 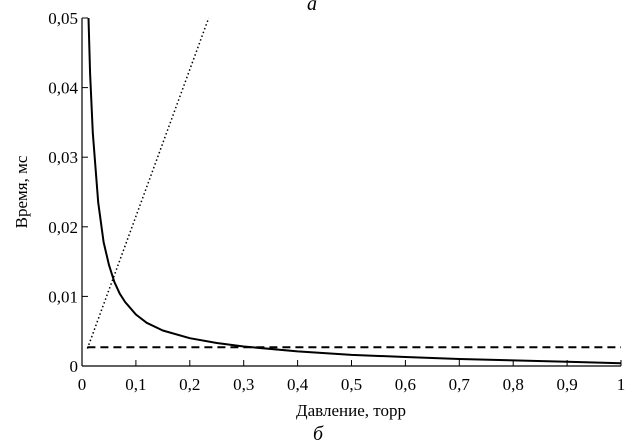 What do you see at coordinates (189, 384) in the screenshot?
I see `x-tick-label-2: 0,2` at bounding box center [189, 384].